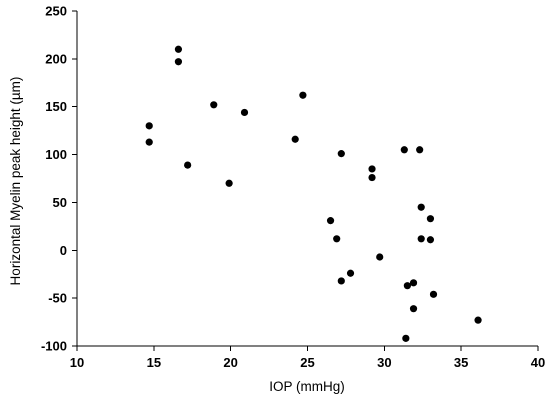 Image resolution: width=550 pixels, height=402 pixels. What do you see at coordinates (307, 362) in the screenshot?
I see `x-tick-label: 25` at bounding box center [307, 362].